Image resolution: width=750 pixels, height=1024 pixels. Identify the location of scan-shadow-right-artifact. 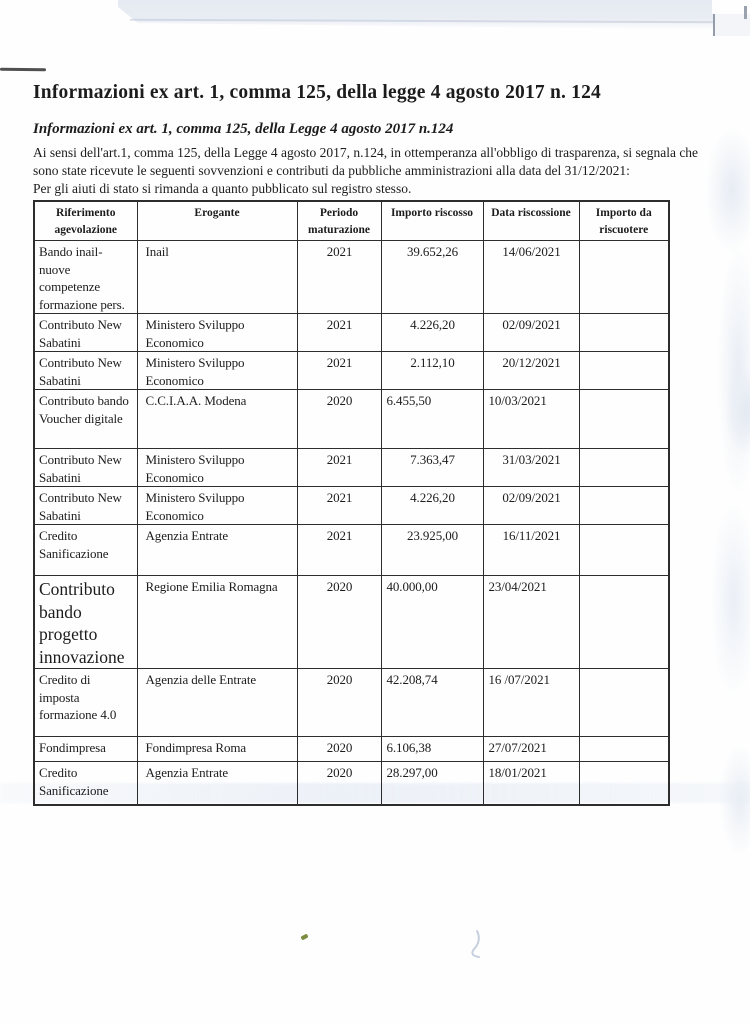
(720, 450).